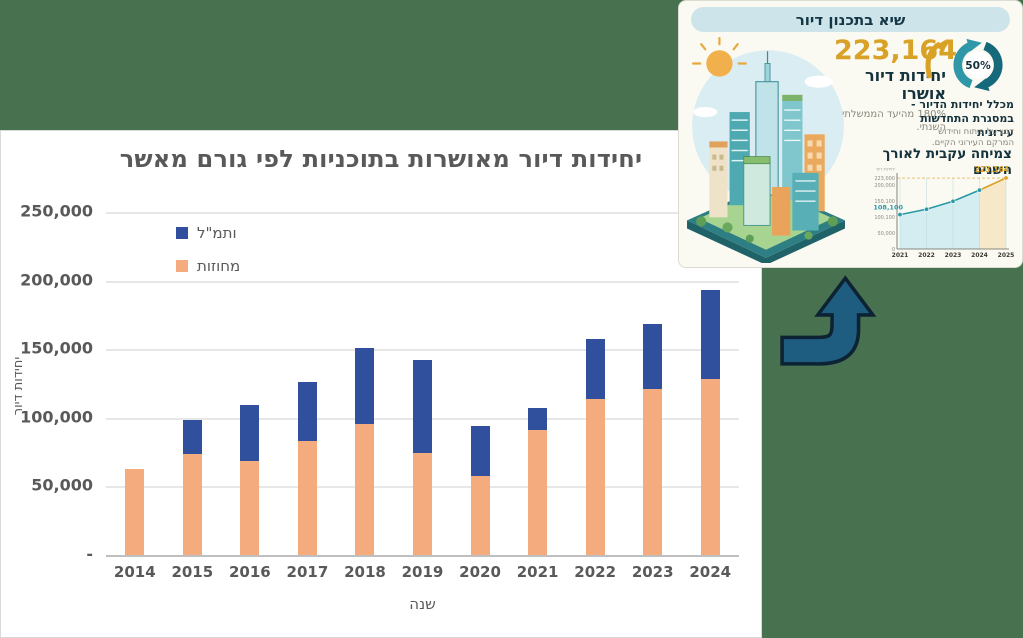 This screenshot has width=1023, height=638. I want to click on y-tick-label: 100,000, so click(56, 417).